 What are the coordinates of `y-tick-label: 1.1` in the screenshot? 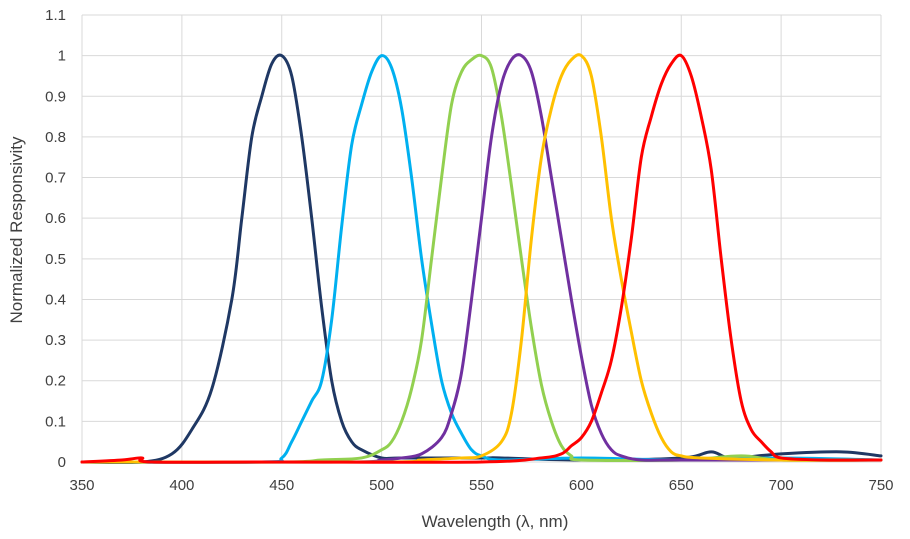 It's located at (55, 15).